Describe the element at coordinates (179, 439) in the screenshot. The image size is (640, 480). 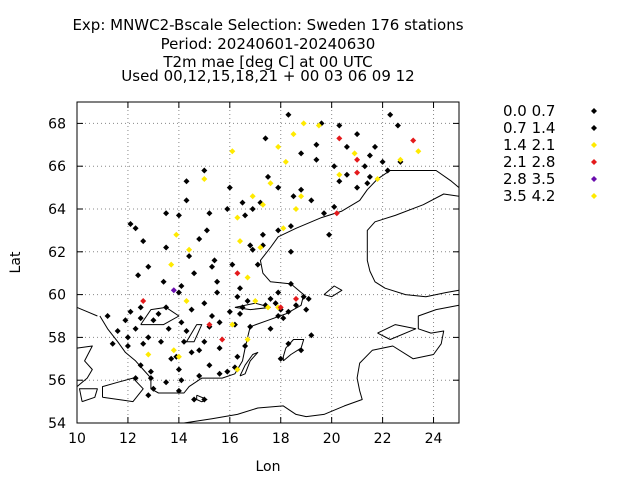
I see `x-tick-label: 14` at that location.